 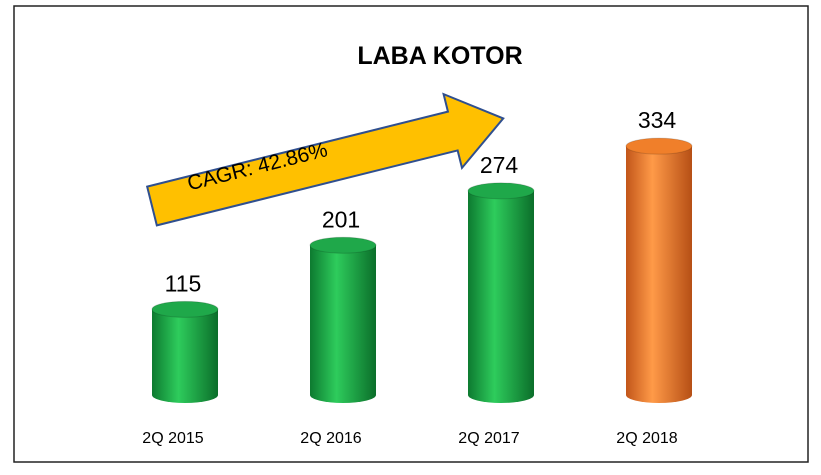 What do you see at coordinates (330, 438) in the screenshot?
I see `x-tick-label: 2Q 2016` at bounding box center [330, 438].